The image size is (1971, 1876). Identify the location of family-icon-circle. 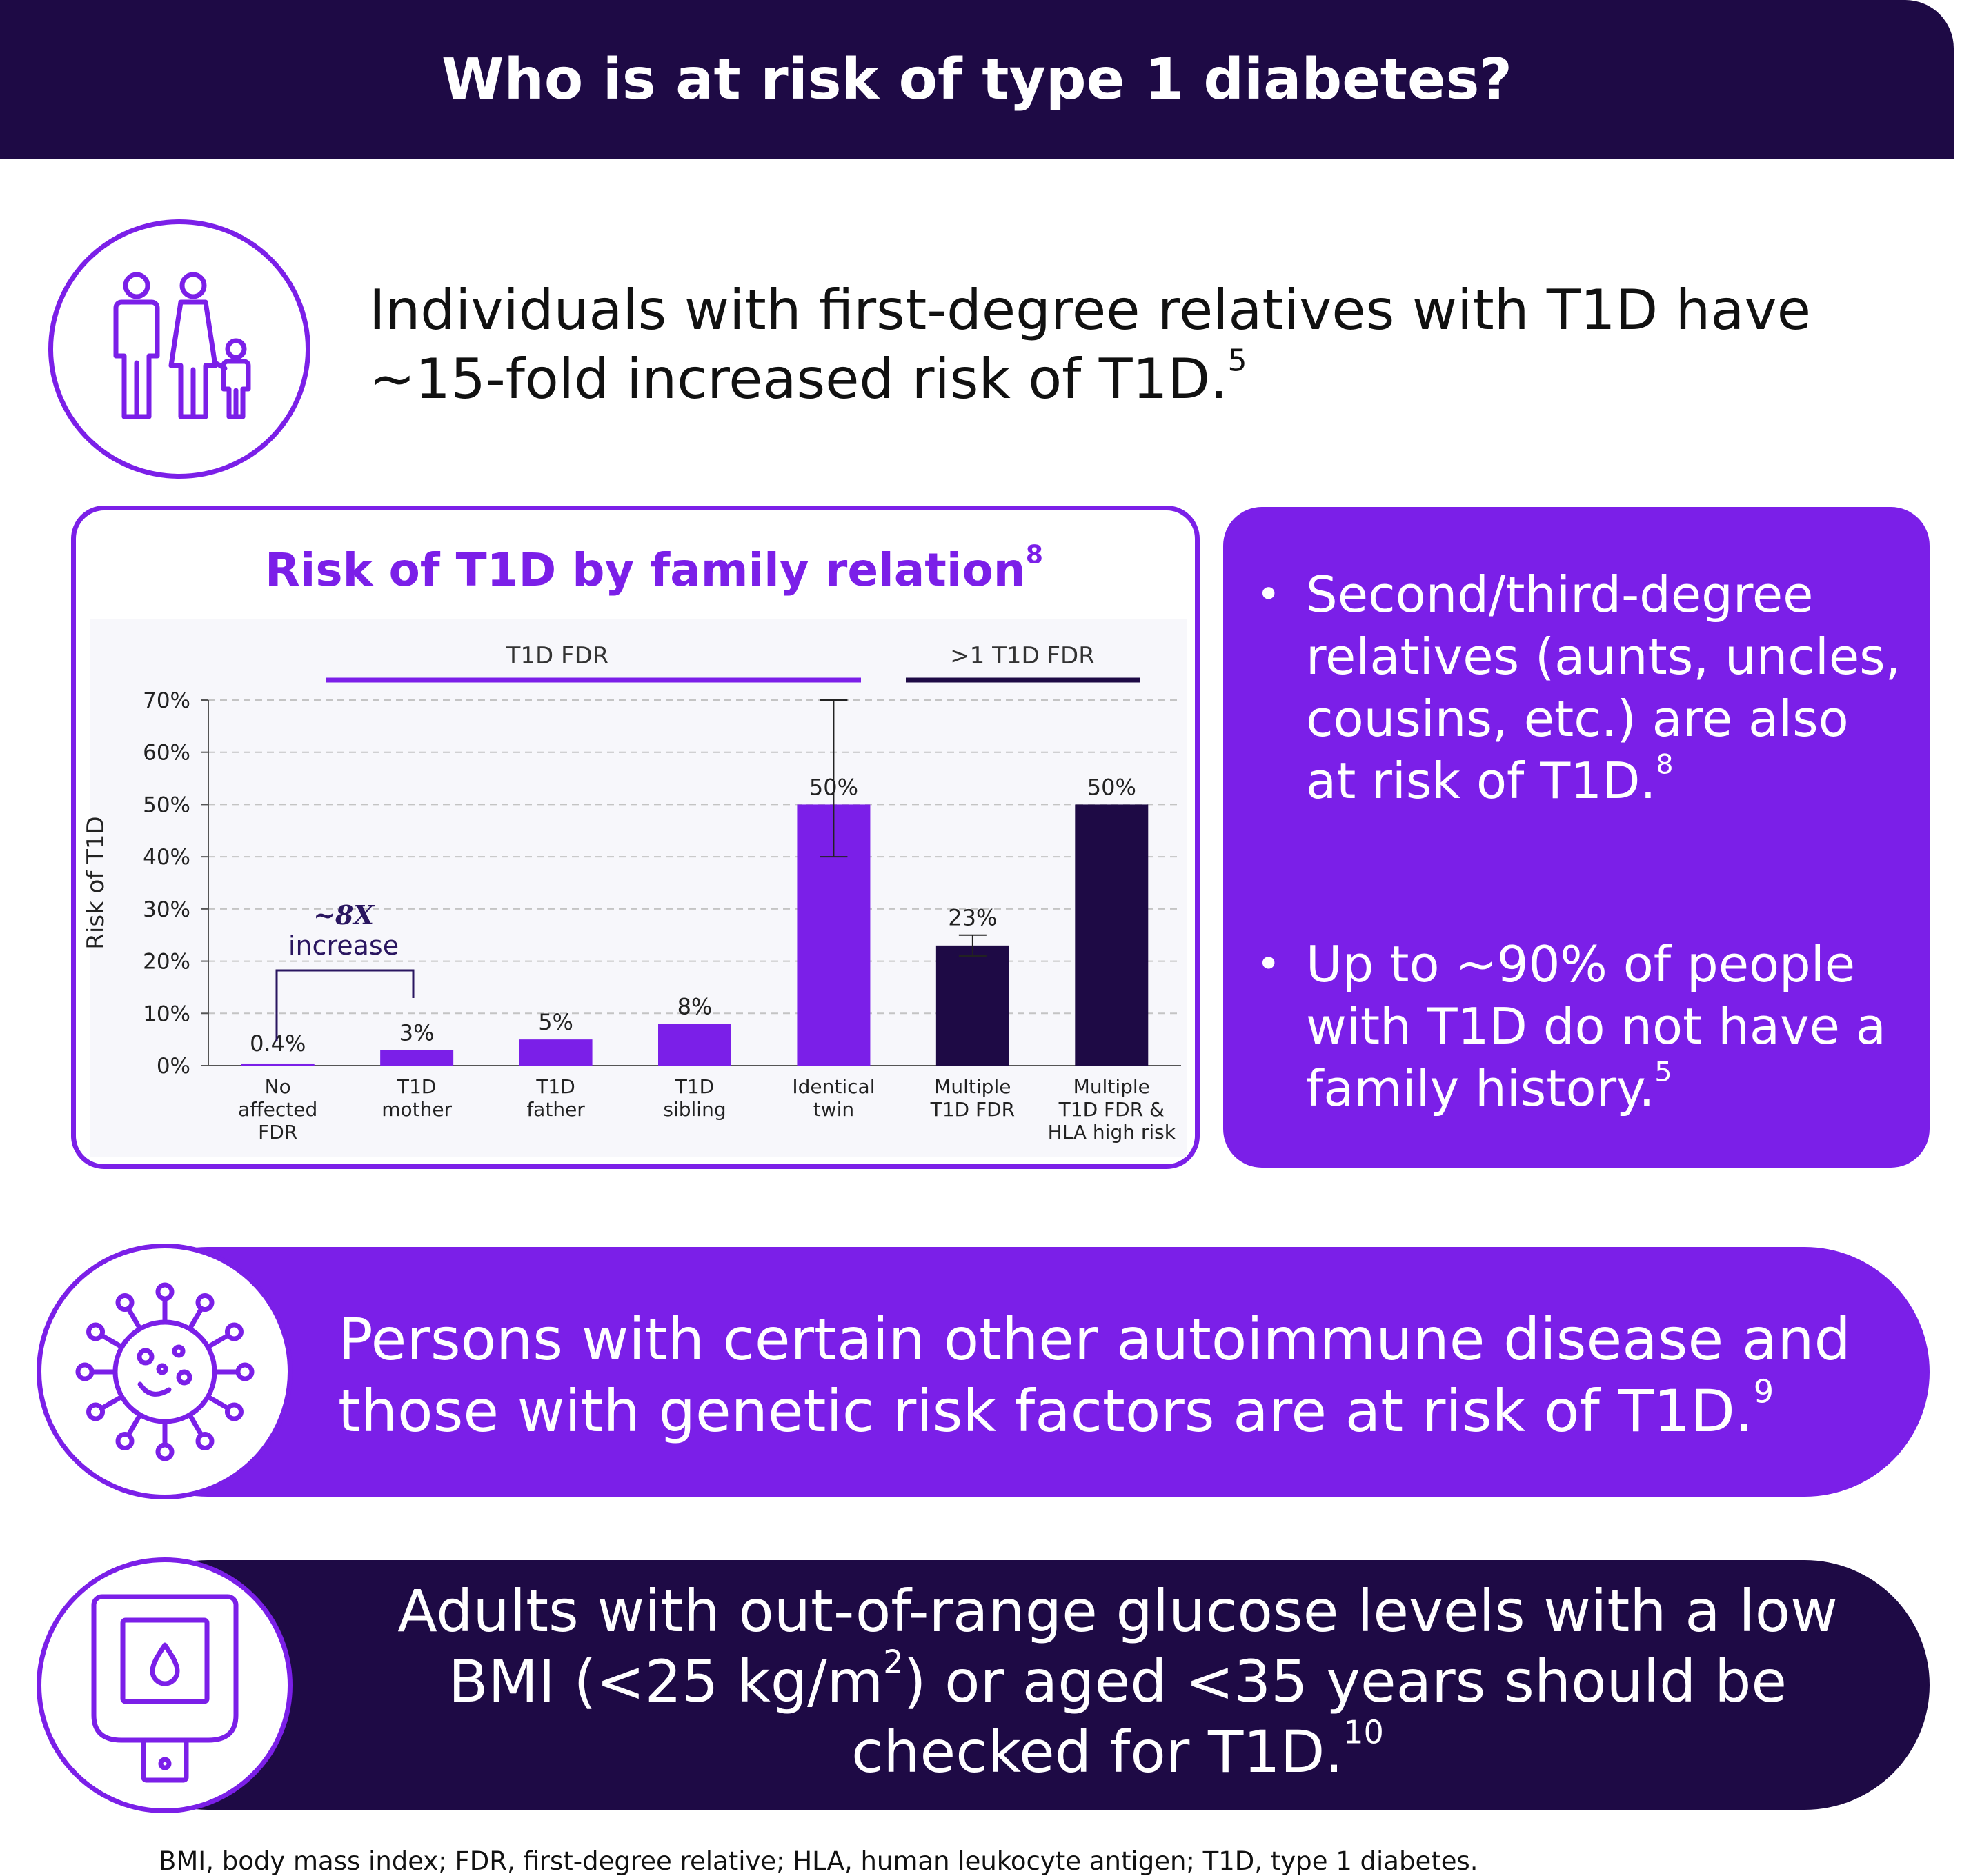
(179, 349).